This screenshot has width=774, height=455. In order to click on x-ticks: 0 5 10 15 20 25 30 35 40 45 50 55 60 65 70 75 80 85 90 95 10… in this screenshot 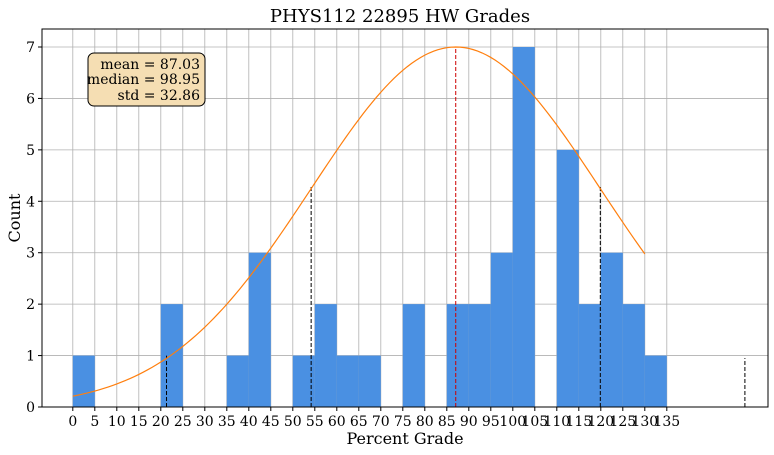, I will do `click(374, 418)`.